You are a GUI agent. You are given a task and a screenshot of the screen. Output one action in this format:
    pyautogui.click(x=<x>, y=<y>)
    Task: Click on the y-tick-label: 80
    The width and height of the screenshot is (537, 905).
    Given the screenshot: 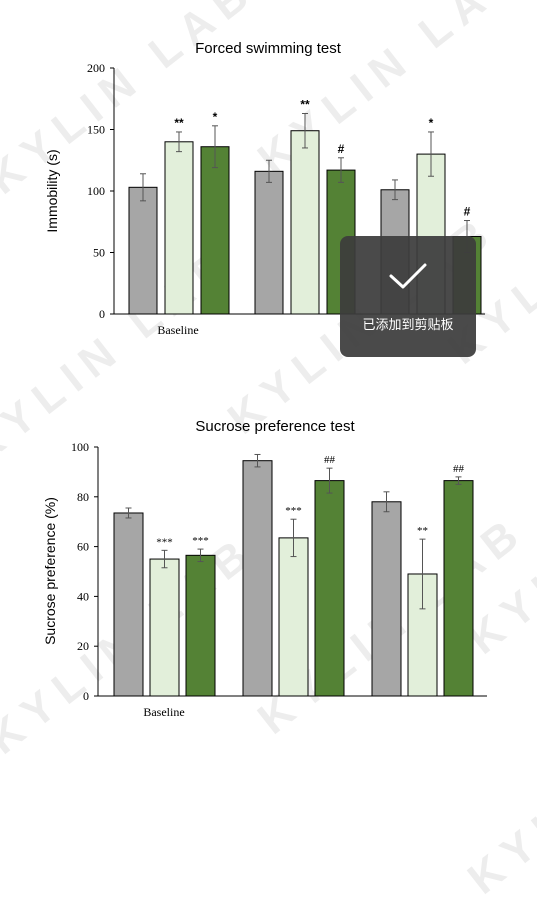 What is the action you would take?
    pyautogui.click(x=83, y=497)
    